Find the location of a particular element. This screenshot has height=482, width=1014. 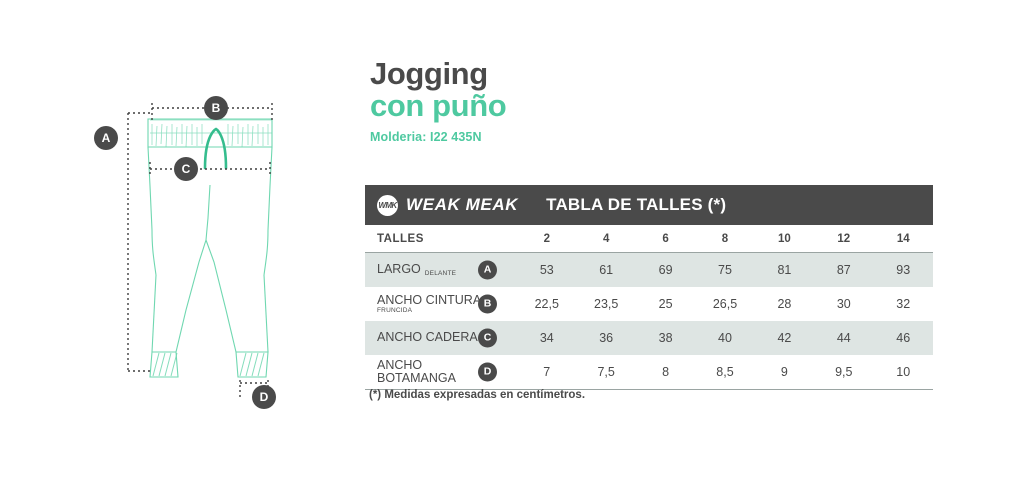

cell-cintura-6: 25 is located at coordinates (665, 304).